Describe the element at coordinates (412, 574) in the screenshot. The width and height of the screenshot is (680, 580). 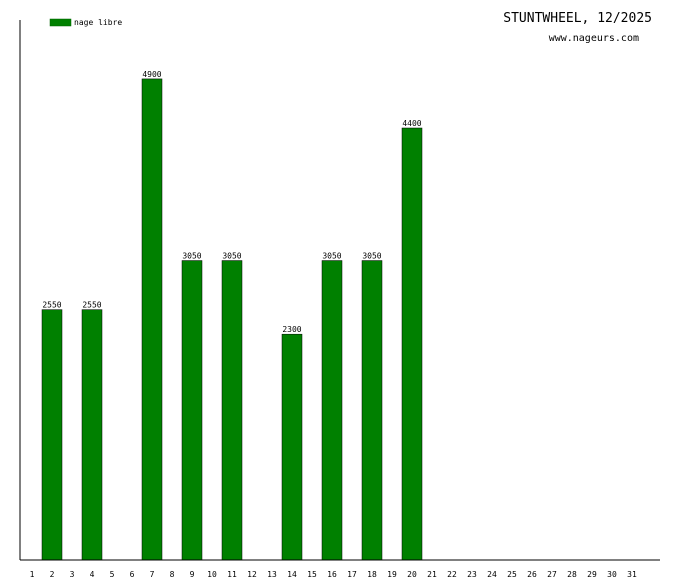
I see `x-tick-label: 20` at that location.